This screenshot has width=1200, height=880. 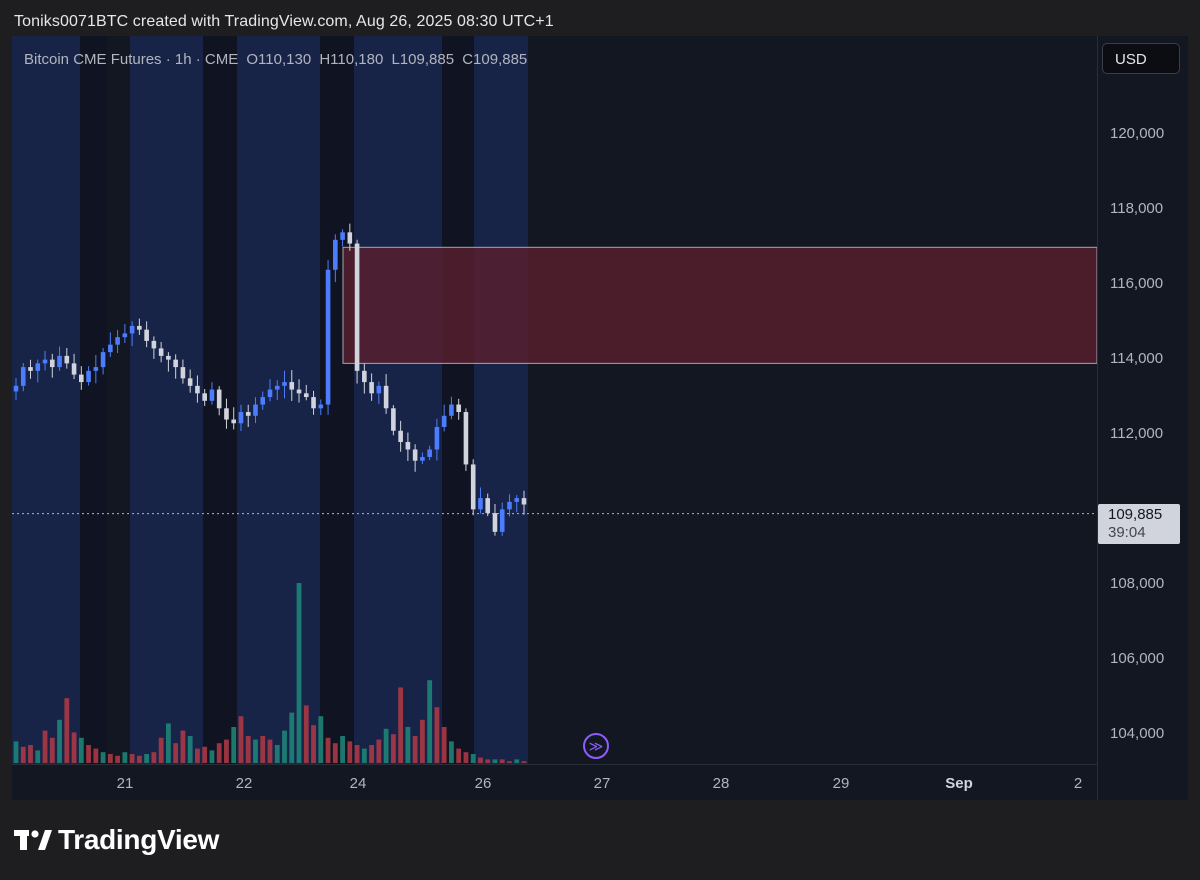 I want to click on scroll-to-realtime-icon: ≫, so click(x=596, y=746).